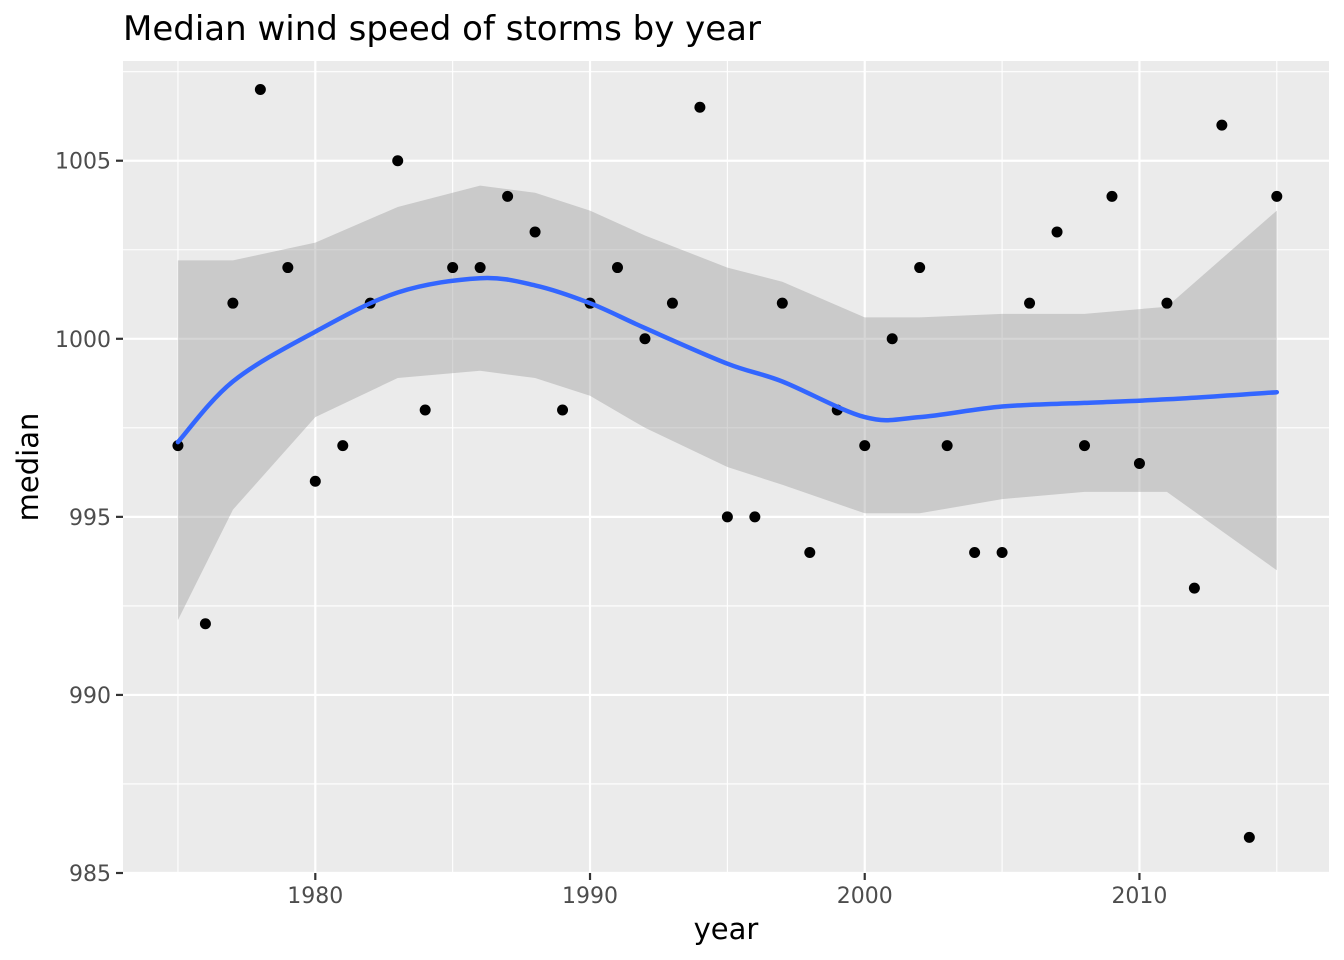  Describe the element at coordinates (726, 929) in the screenshot. I see `x-axis-title: year` at that location.